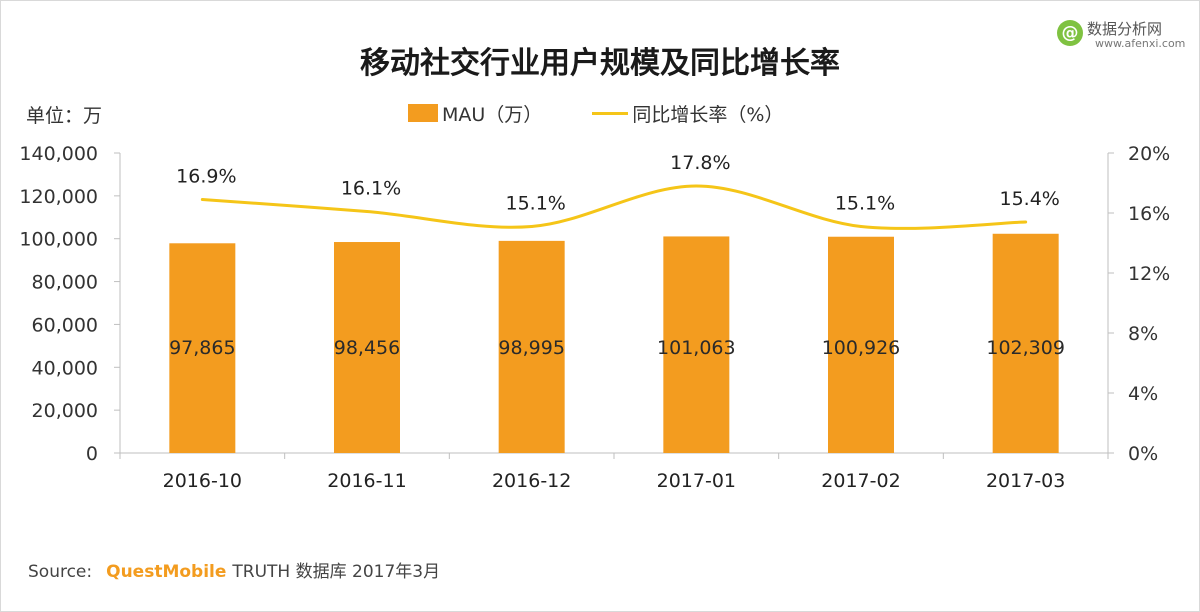  What do you see at coordinates (531, 481) in the screenshot?
I see `x-tick-label: 2016-12` at bounding box center [531, 481].